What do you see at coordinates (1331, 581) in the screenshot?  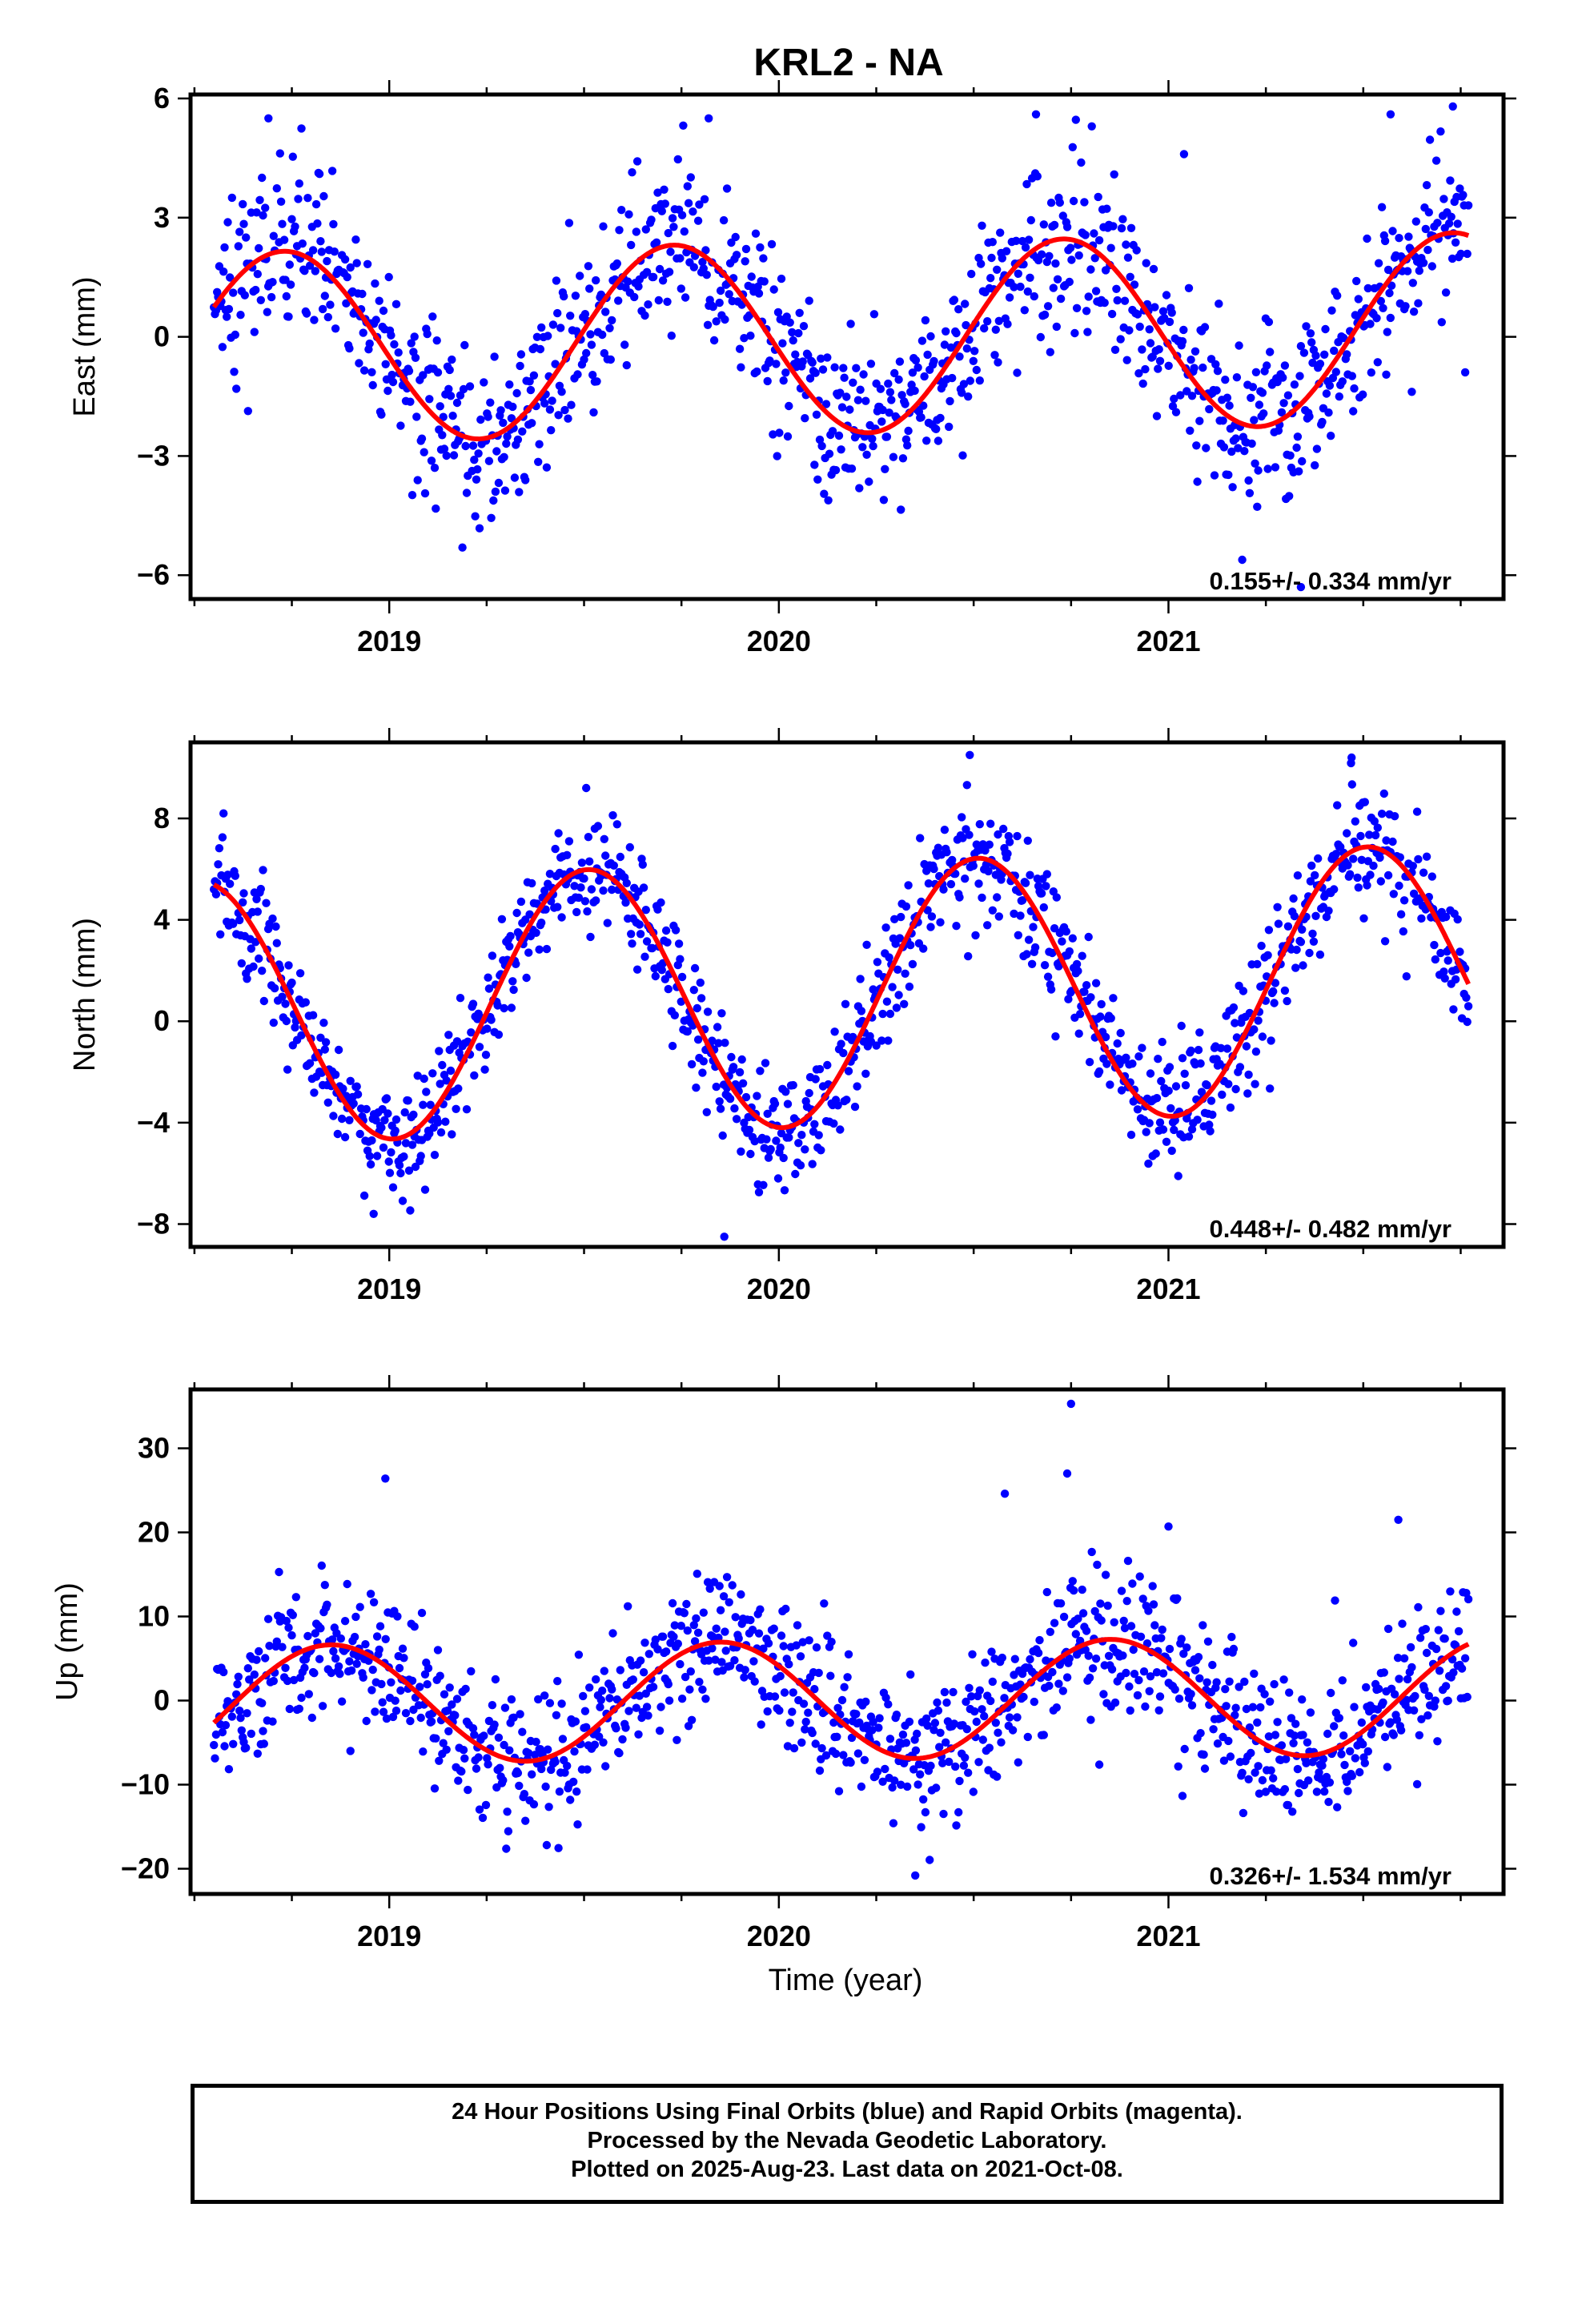 I see `velocity-rate-label: 0.155+/- 0.334 mm/yr` at bounding box center [1331, 581].